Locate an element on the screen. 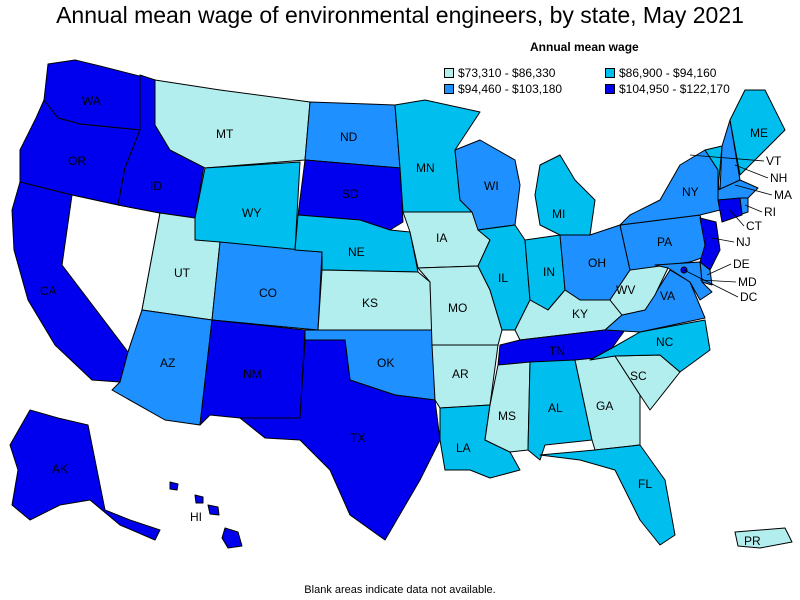  label-MN: MN is located at coordinates (425, 168).